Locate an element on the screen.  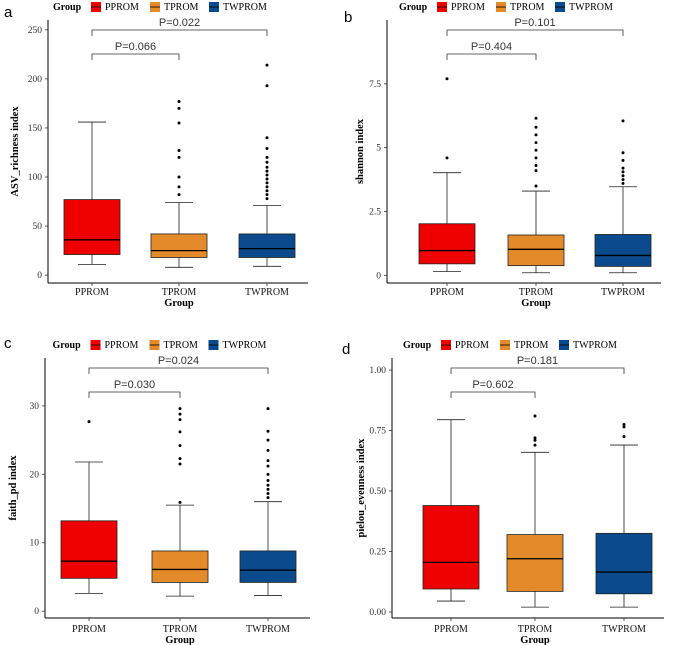
comparison-bracket: P=0.024 is located at coordinates (178, 364).